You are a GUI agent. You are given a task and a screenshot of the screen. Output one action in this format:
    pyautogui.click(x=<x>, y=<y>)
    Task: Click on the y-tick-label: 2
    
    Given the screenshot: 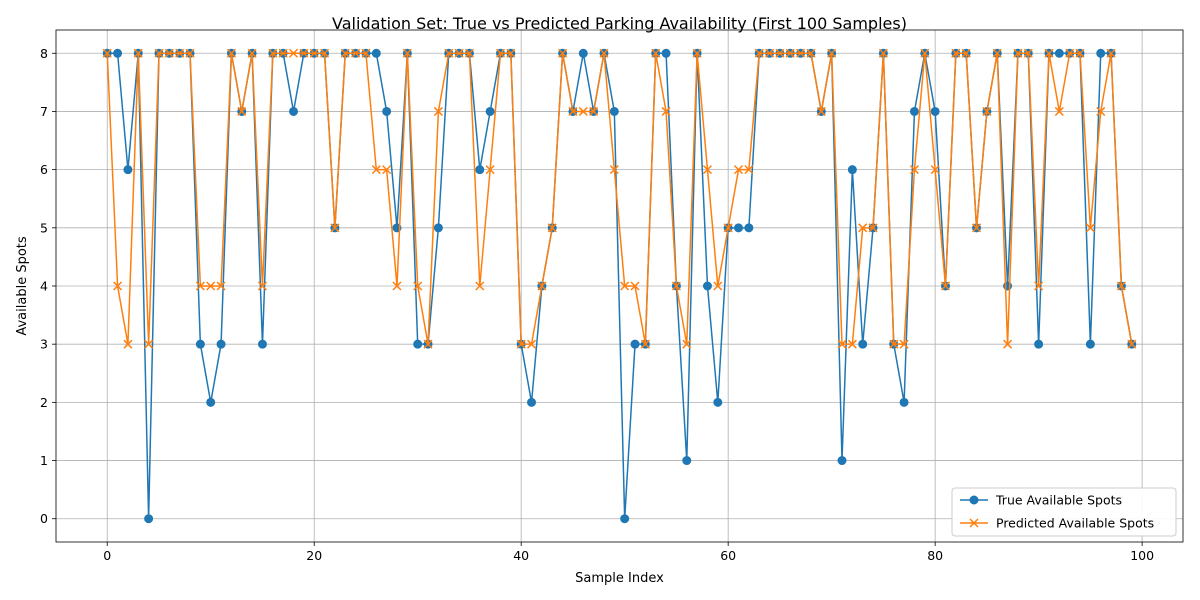 What is the action you would take?
    pyautogui.click(x=44, y=402)
    